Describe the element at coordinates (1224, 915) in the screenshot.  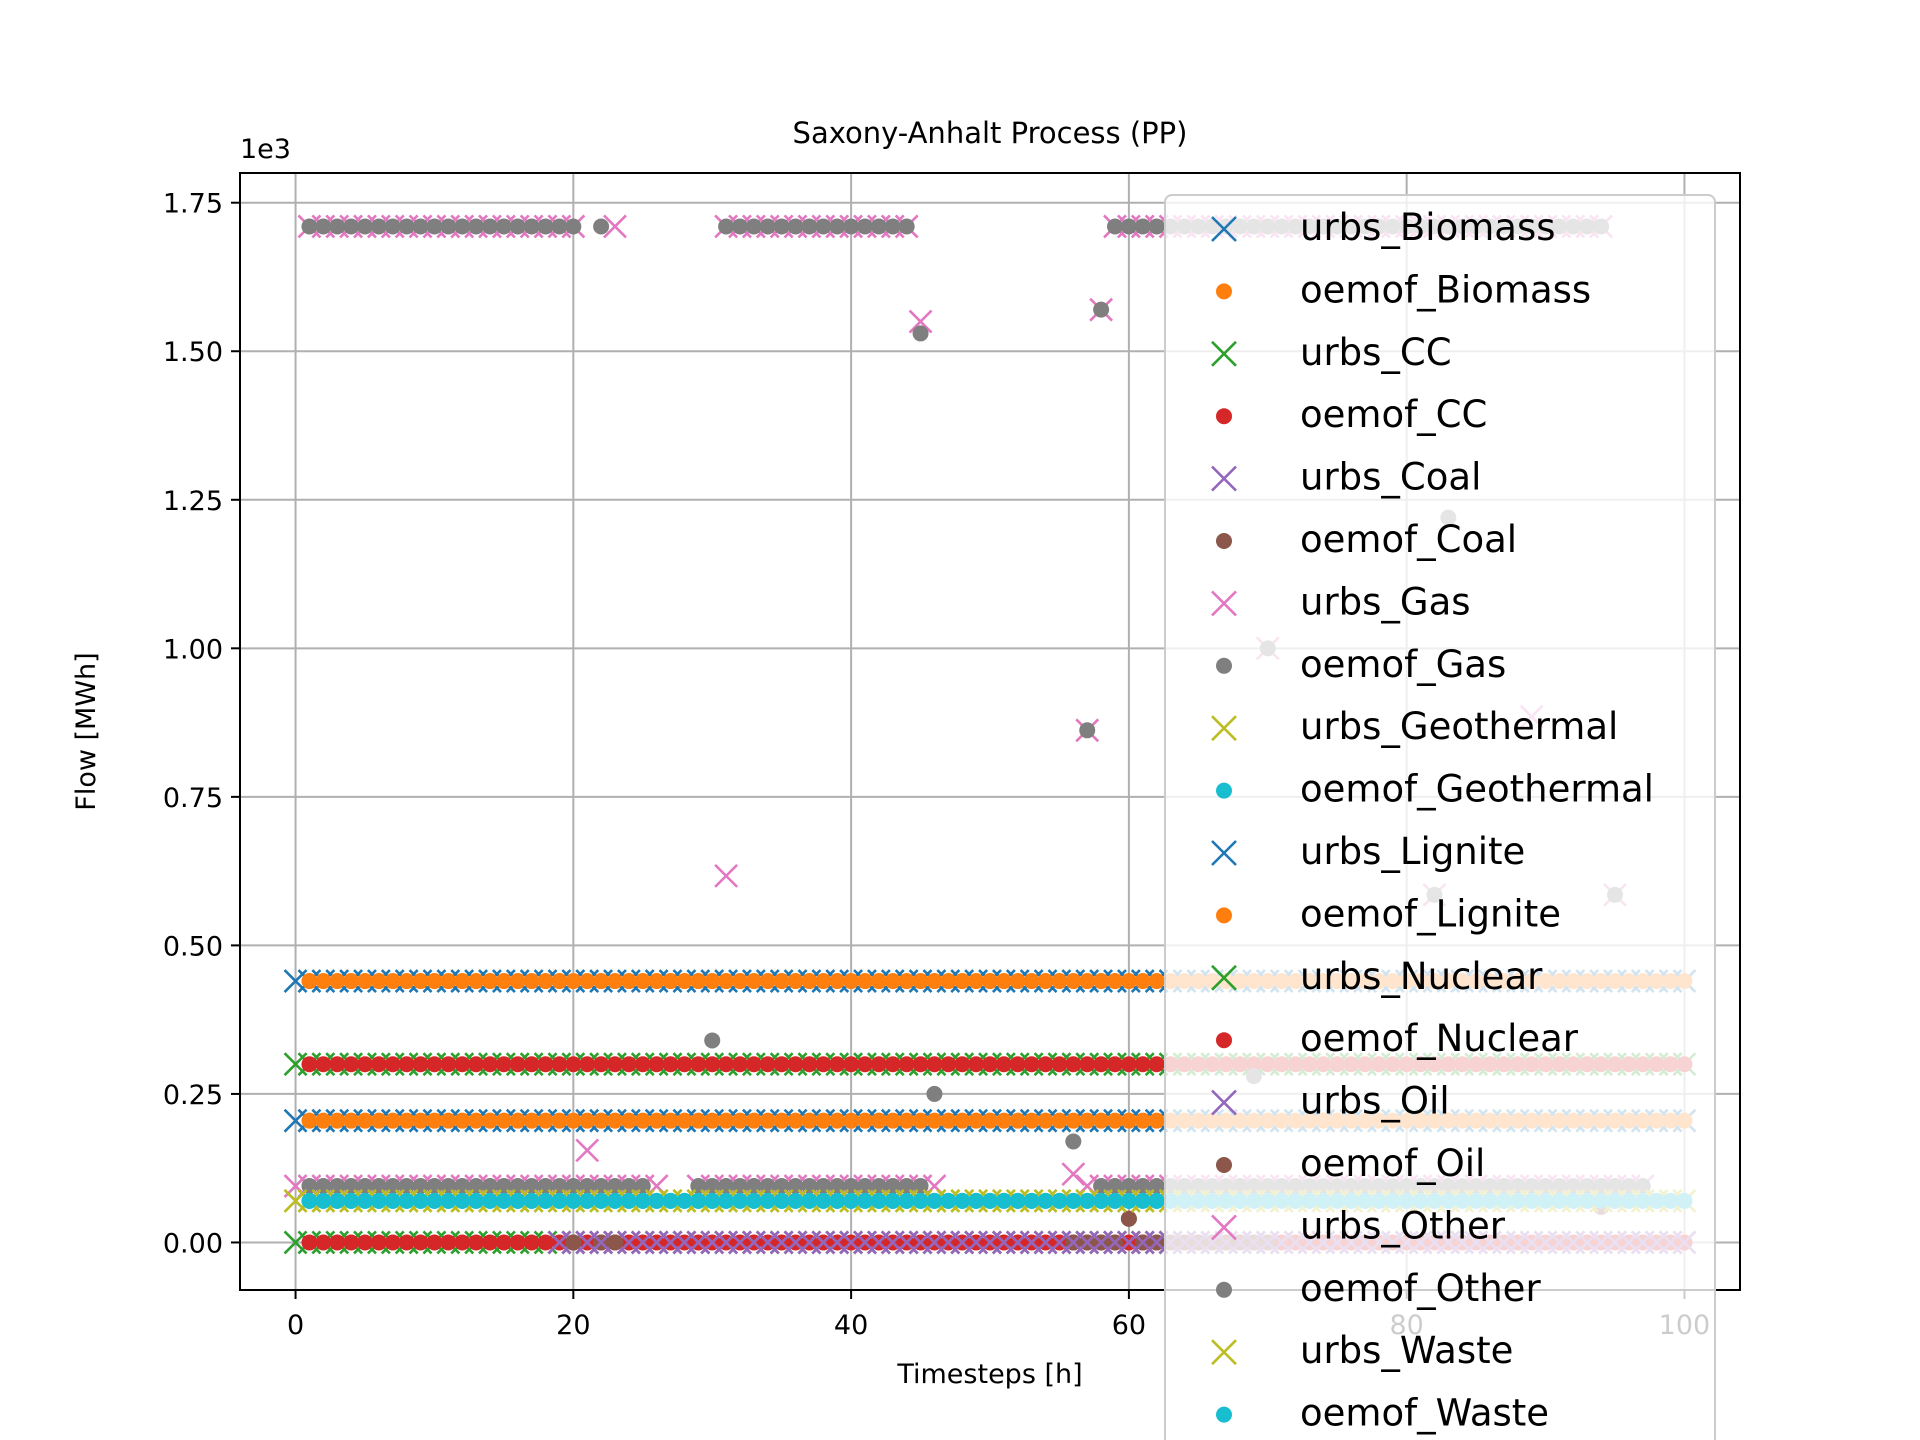
I see `legend-marker-oemof_Lignite` at that location.